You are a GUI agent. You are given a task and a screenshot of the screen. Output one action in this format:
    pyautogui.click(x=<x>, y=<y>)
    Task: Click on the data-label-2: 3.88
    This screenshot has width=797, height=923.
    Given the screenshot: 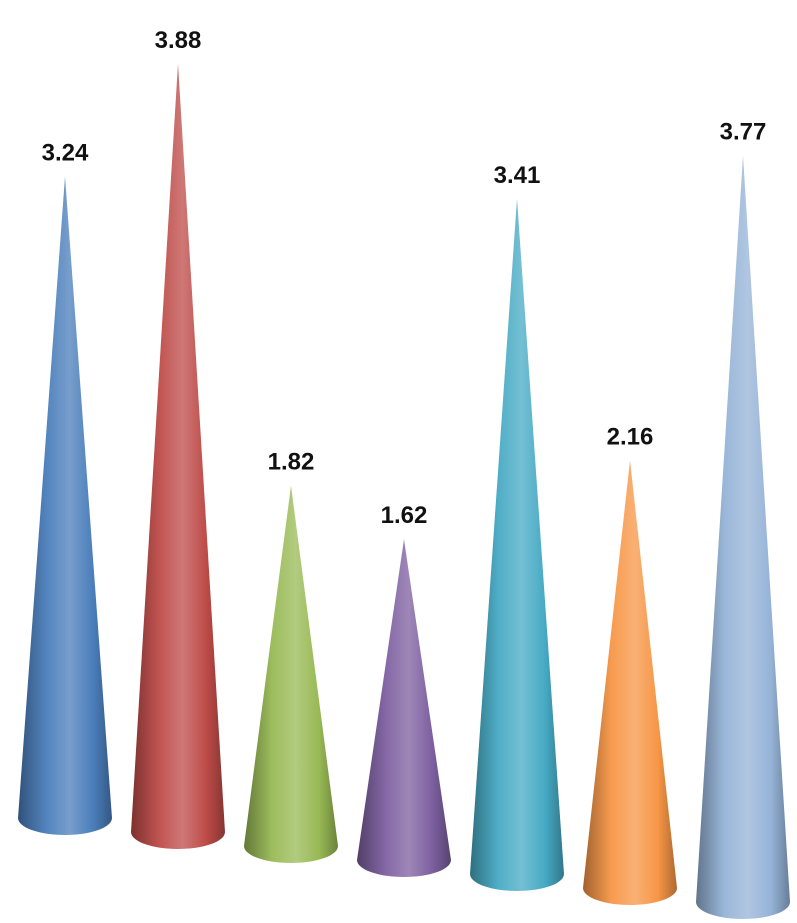 What is the action you would take?
    pyautogui.click(x=178, y=40)
    